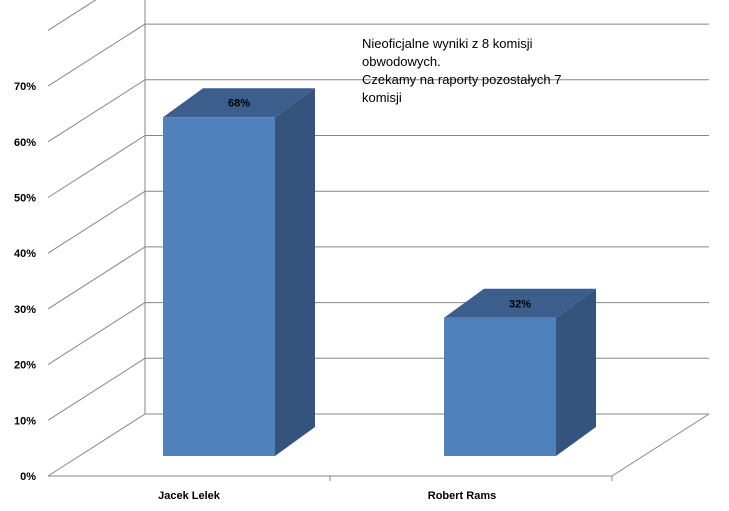 The image size is (729, 511). I want to click on y-tick-label: 0%, so click(28, 477).